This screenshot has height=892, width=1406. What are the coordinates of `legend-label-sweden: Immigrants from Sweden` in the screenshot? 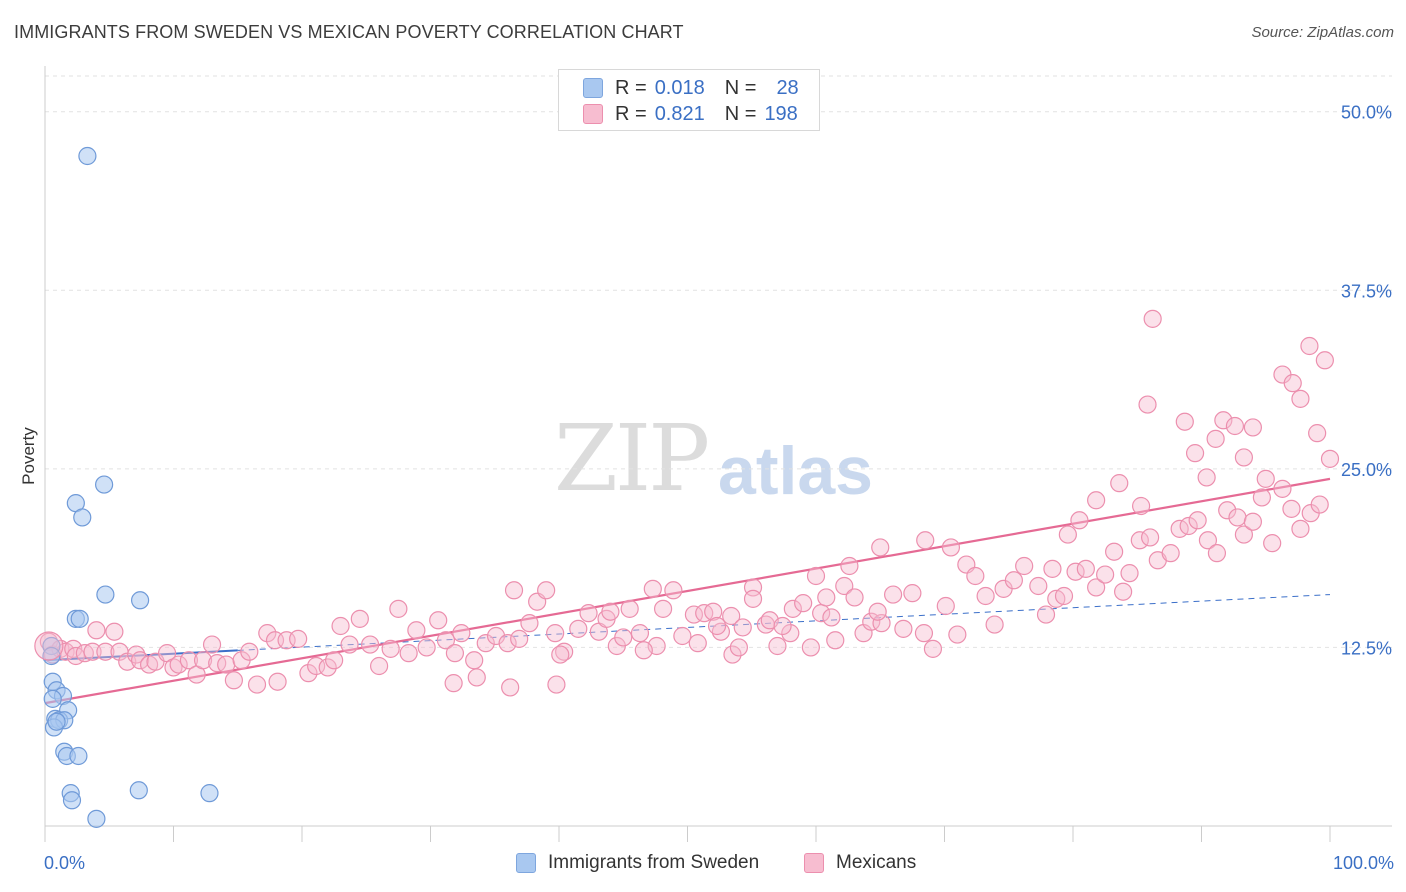 It's located at (654, 862).